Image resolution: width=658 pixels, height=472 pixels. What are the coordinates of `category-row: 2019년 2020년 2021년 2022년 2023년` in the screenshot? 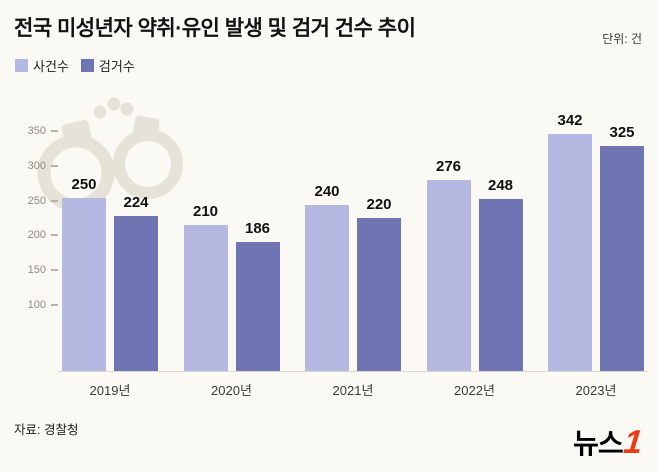 It's located at (353, 385).